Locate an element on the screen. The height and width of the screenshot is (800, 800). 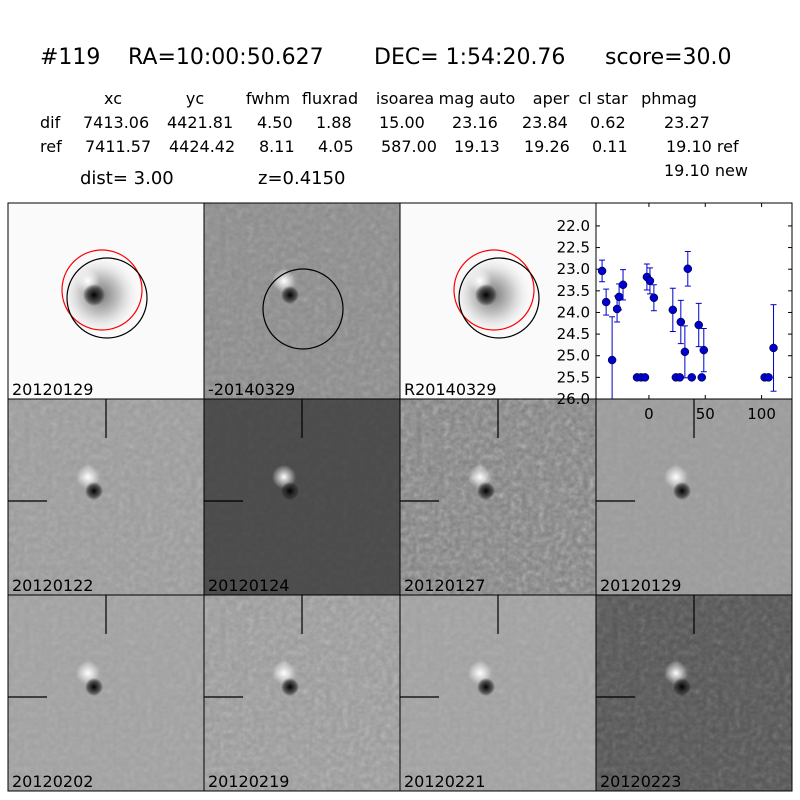
panel-label: 20120127 is located at coordinates (444, 585).